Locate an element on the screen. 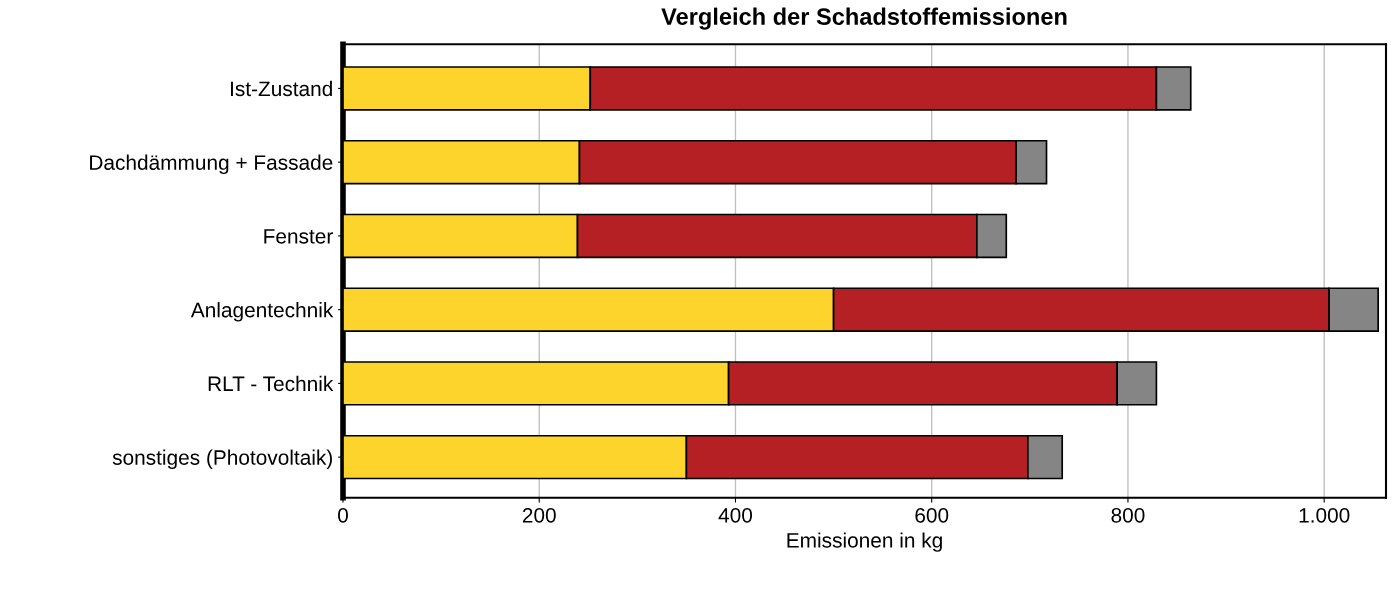  x-tick-label: 0 is located at coordinates (343, 515).